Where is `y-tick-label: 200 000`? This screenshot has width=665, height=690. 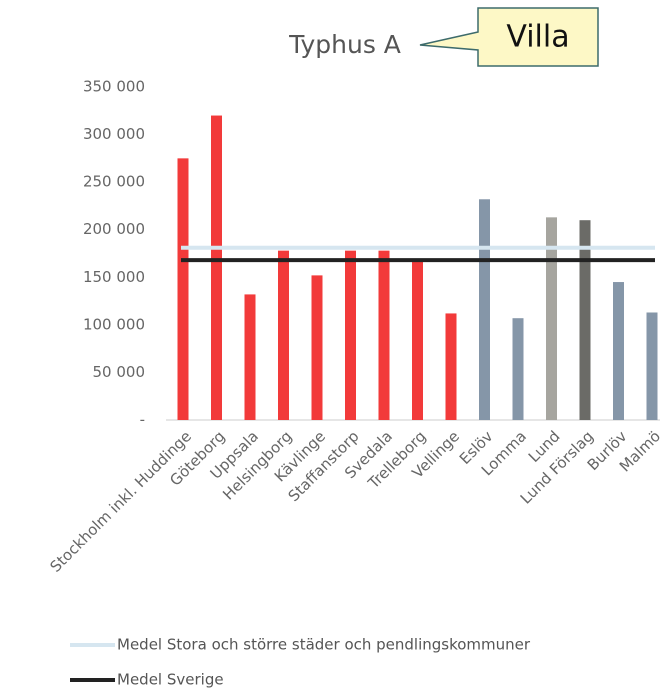
y-tick-label: 200 000 is located at coordinates (114, 229).